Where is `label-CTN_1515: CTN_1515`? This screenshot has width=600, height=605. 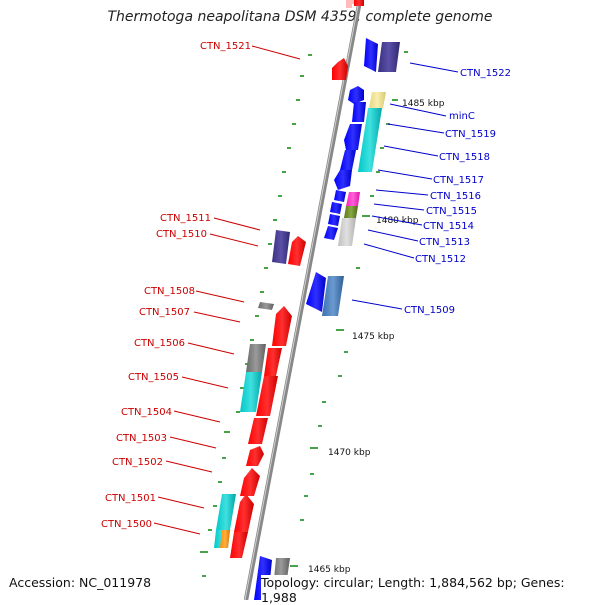
label-CTN_1515: CTN_1515 is located at coordinates (451, 211).